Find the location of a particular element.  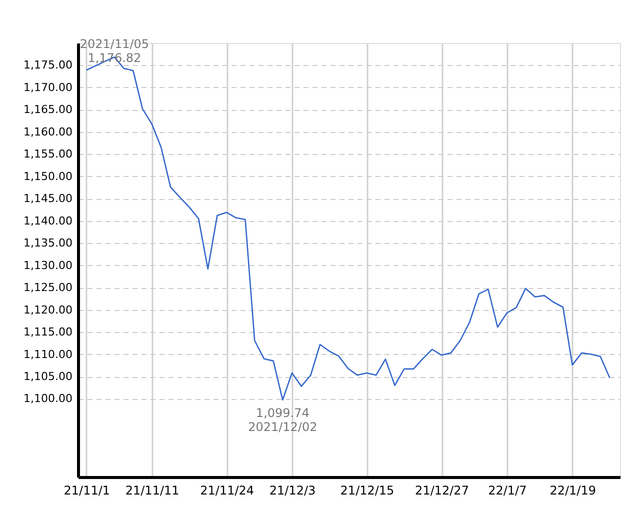

x-tick-label: 21/11/11 is located at coordinates (152, 491).